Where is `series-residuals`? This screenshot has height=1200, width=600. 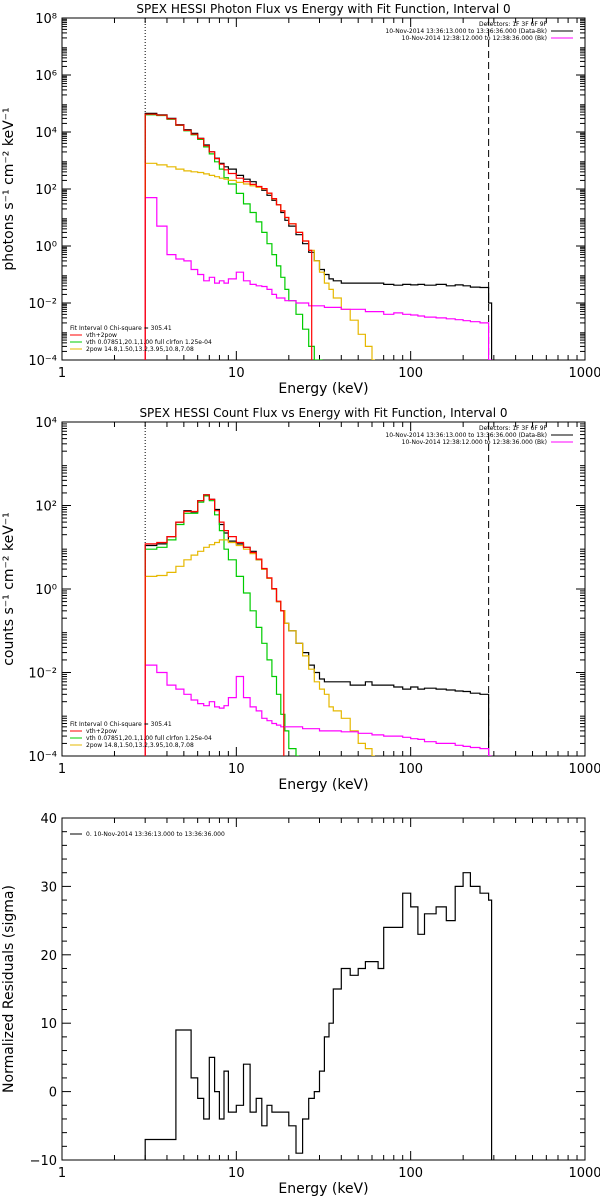
series-residuals is located at coordinates (318, 1016).